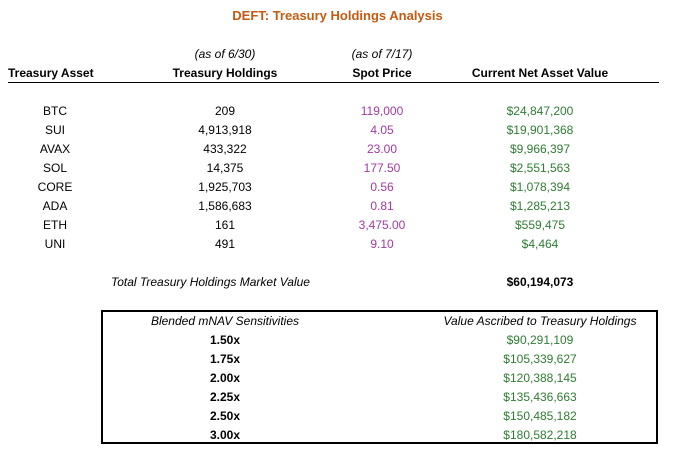 The height and width of the screenshot is (454, 675). I want to click on table-row: ETH 161 3,475.00 $559,475, so click(337, 227).